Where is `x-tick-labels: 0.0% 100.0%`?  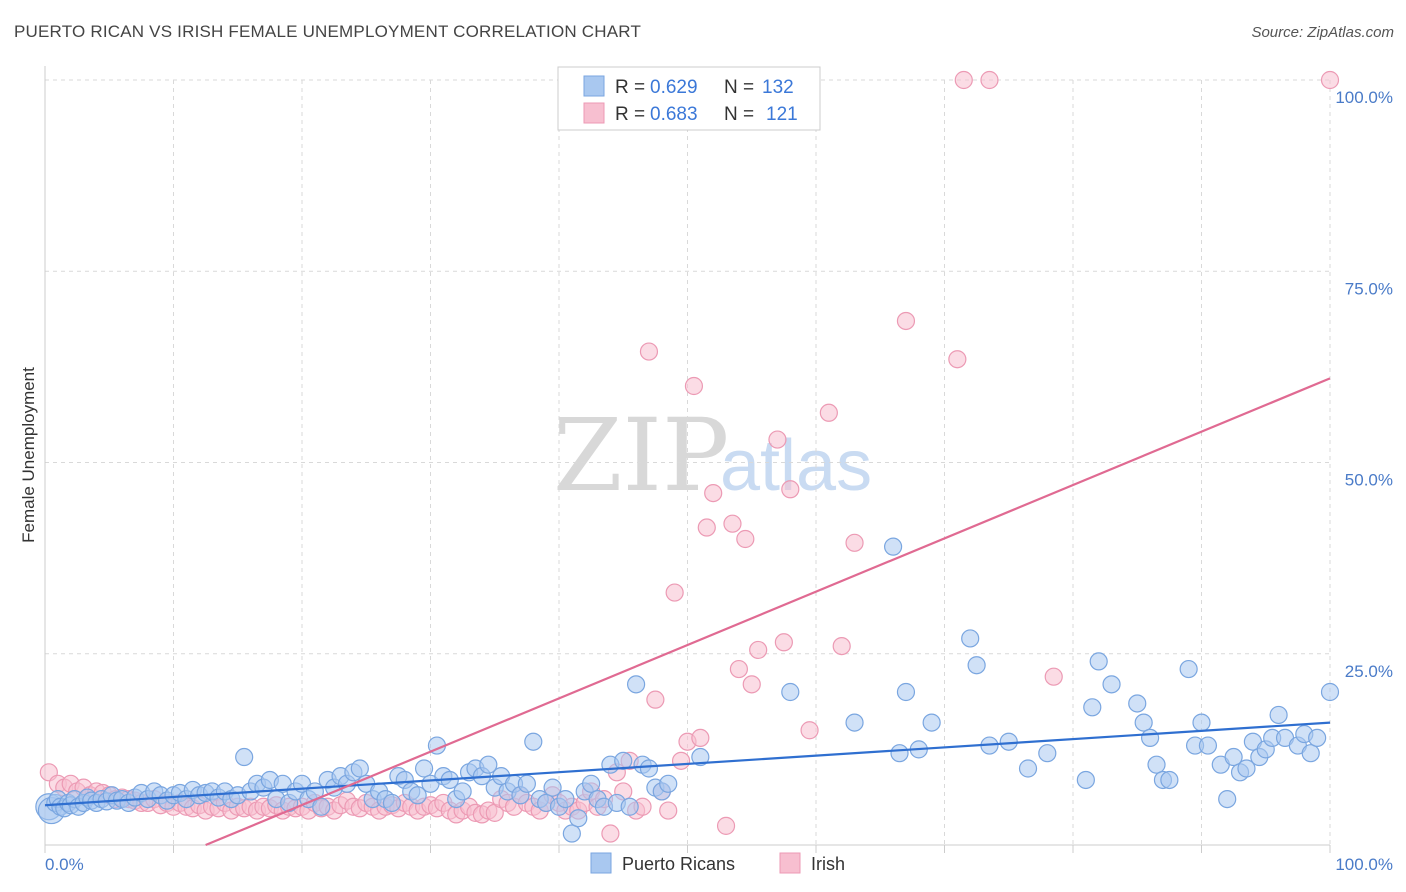
x-tick-labels: 0.0% 100.0% is located at coordinates (719, 864).